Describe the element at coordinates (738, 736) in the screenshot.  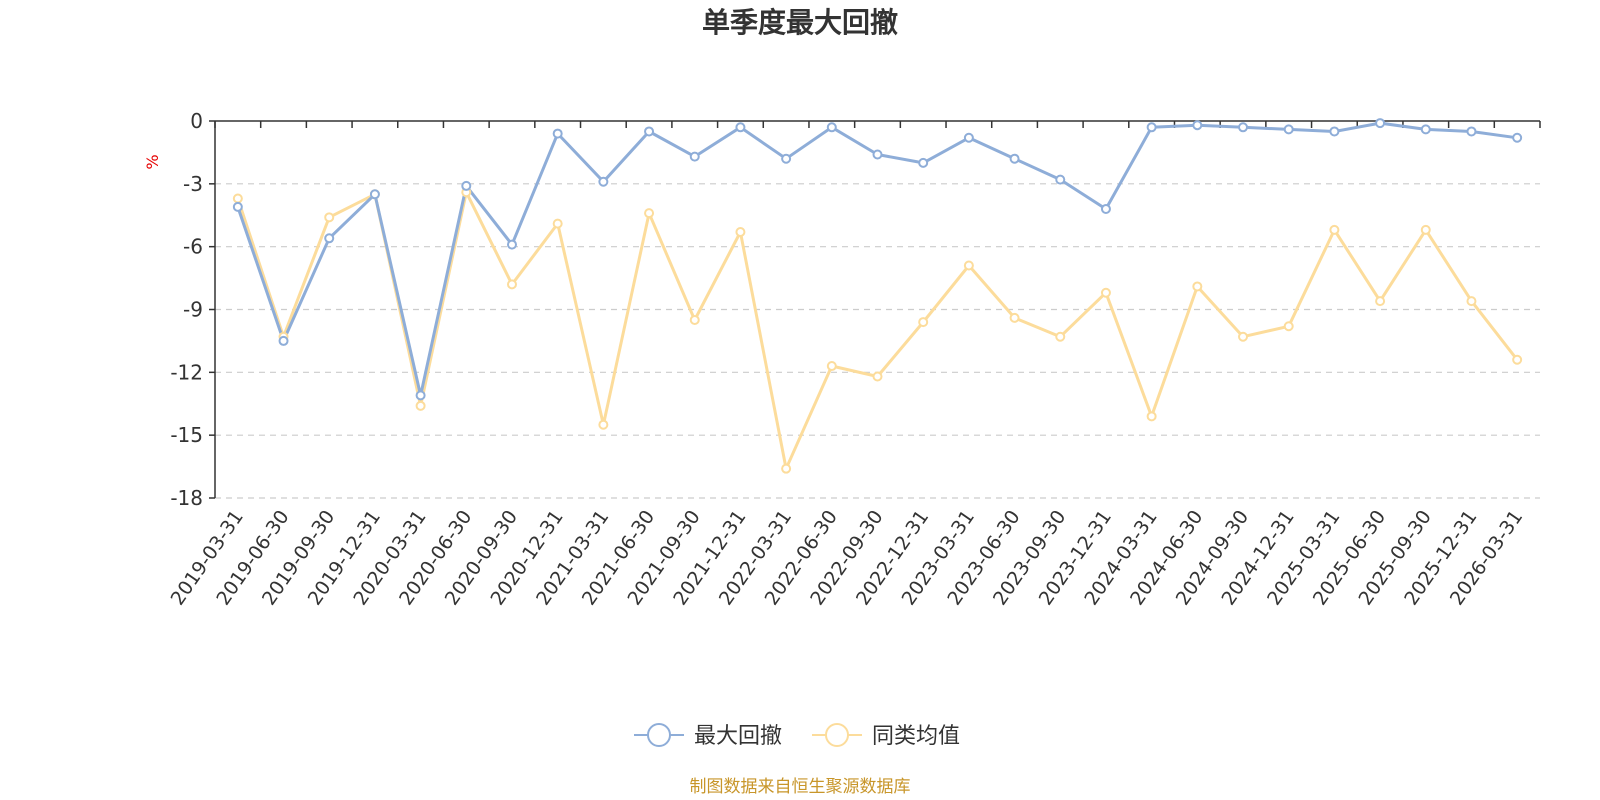
I see `legend-label: 最大回撤` at that location.